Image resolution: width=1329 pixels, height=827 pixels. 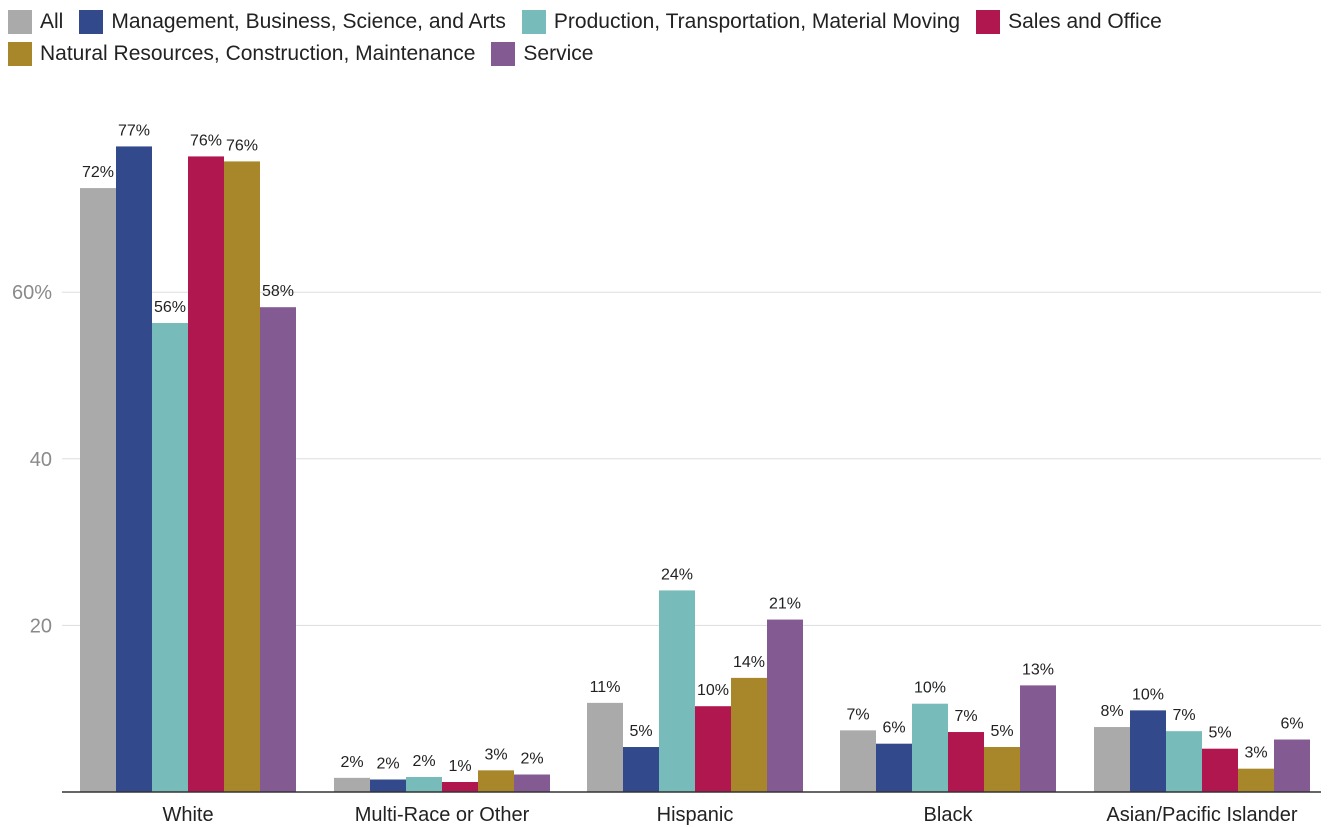 I want to click on x-tick-label-4: Asian/Pacific Islander, so click(x=1202, y=815).